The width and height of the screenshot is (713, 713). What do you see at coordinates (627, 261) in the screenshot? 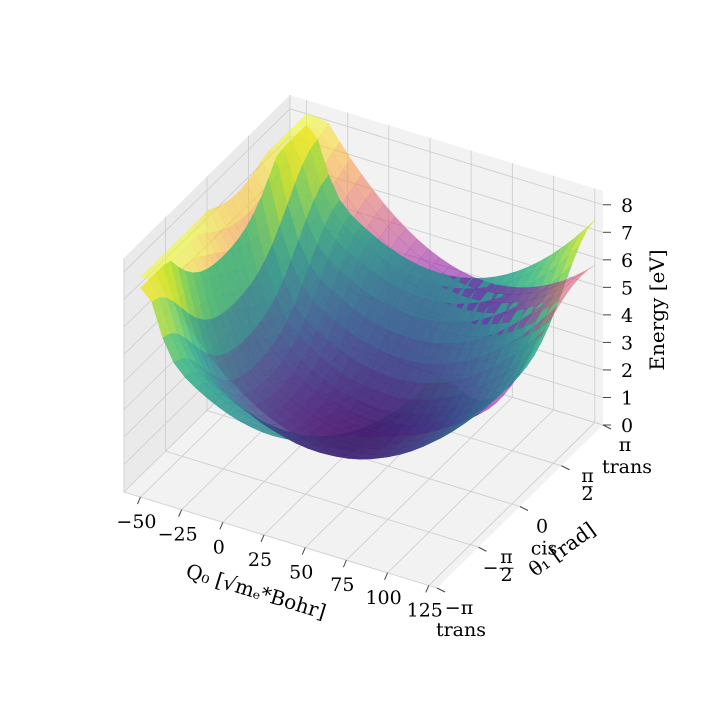
I see `z-tick-label: 6` at bounding box center [627, 261].